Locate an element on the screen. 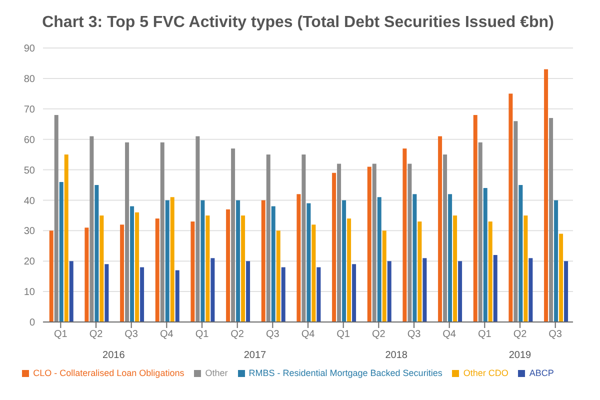  y-tick-label: 0 is located at coordinates (32, 323).